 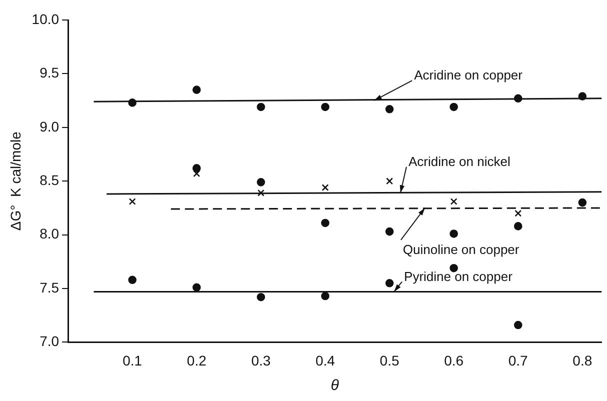 What do you see at coordinates (459, 161) in the screenshot?
I see `annotation: Acridine on nickel` at bounding box center [459, 161].